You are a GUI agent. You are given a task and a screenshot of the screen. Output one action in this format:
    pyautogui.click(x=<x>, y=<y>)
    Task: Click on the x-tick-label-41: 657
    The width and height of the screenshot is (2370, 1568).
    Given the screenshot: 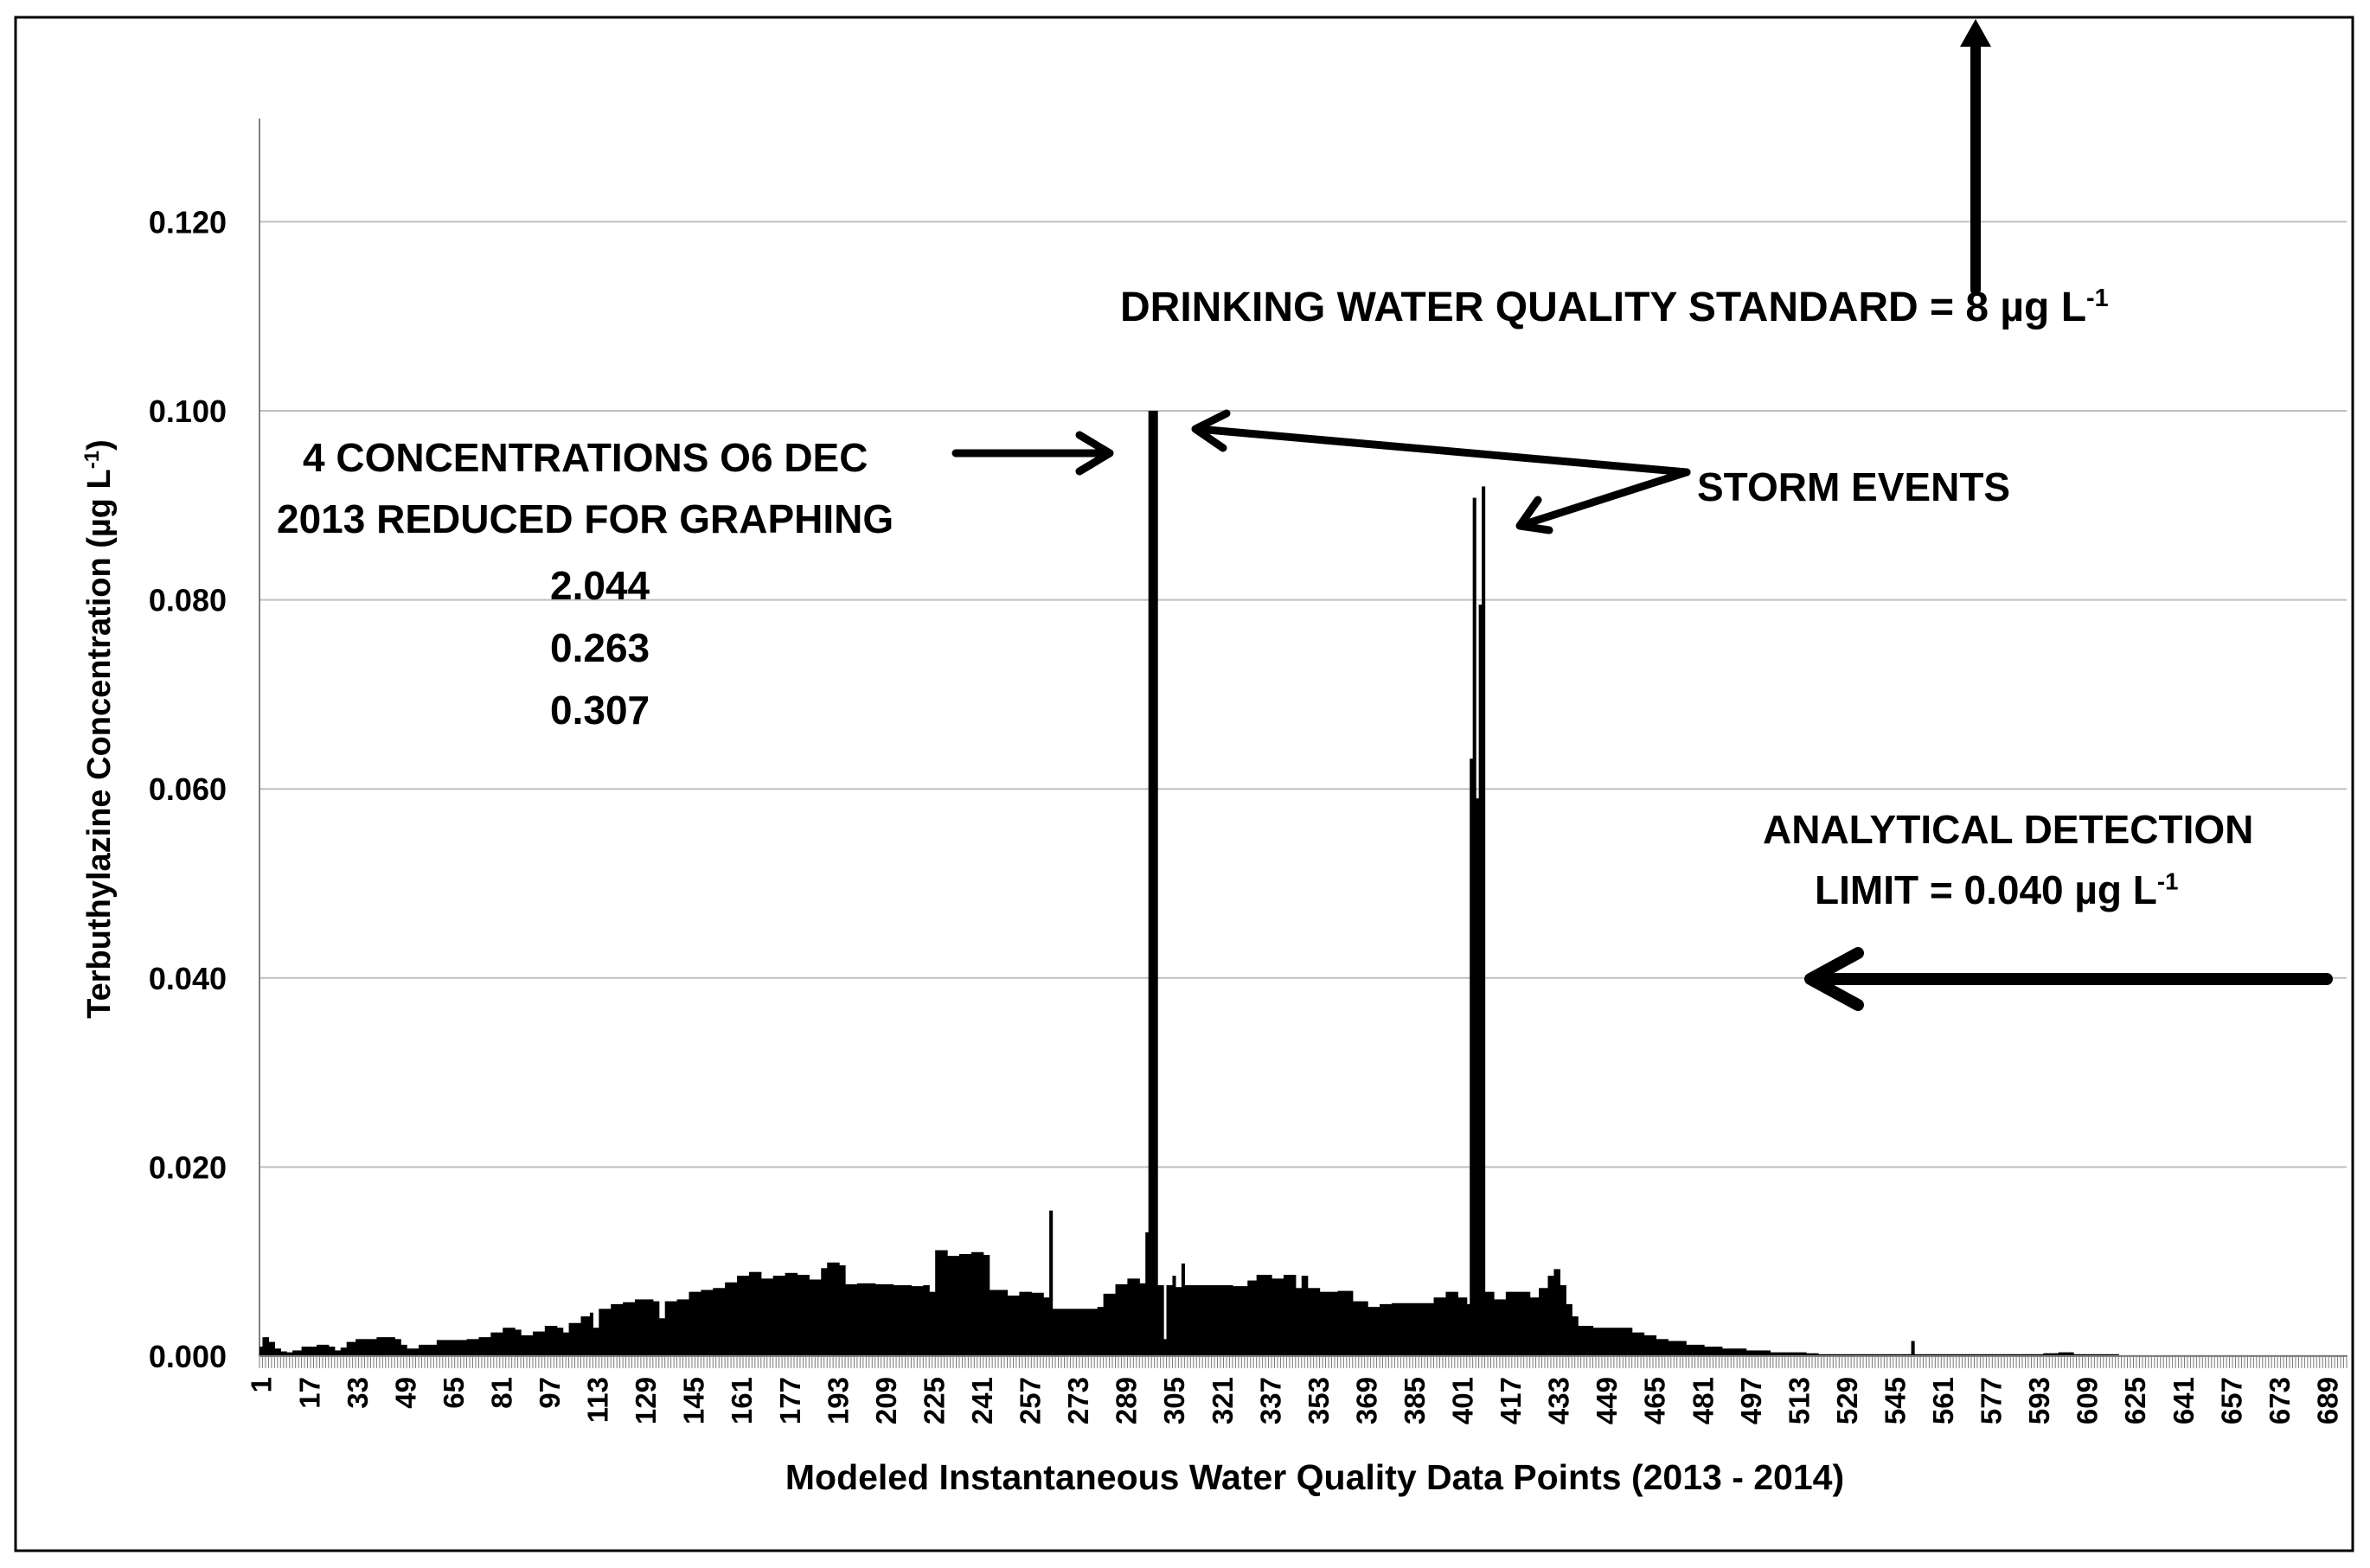 What is the action you would take?
    pyautogui.click(x=2231, y=1400)
    